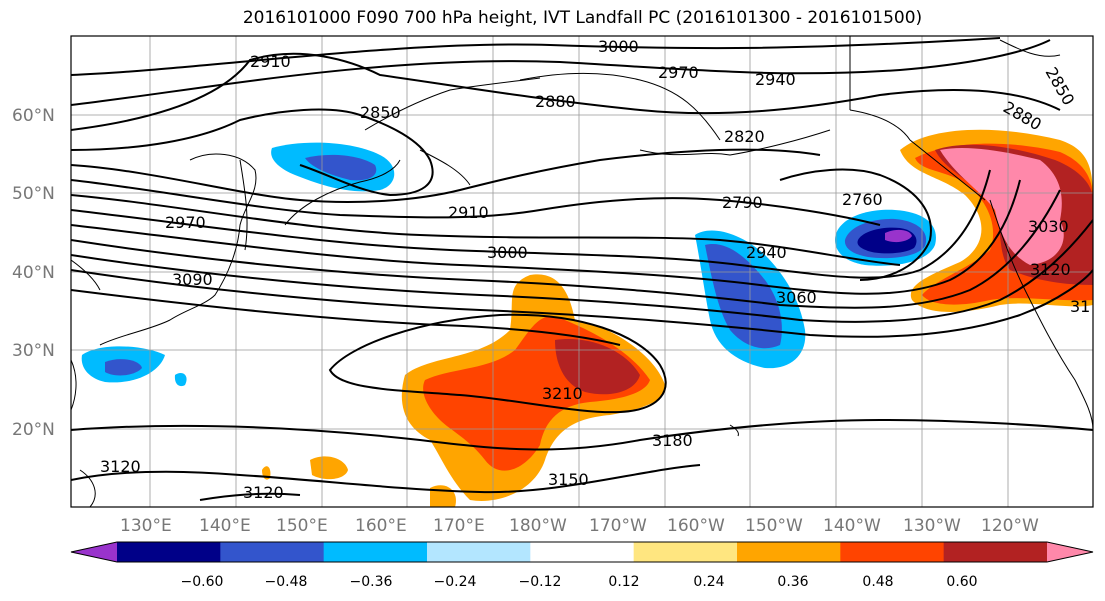 The height and width of the screenshot is (601, 1105). Describe the element at coordinates (146, 526) in the screenshot. I see `lon-label: 130°E` at that location.